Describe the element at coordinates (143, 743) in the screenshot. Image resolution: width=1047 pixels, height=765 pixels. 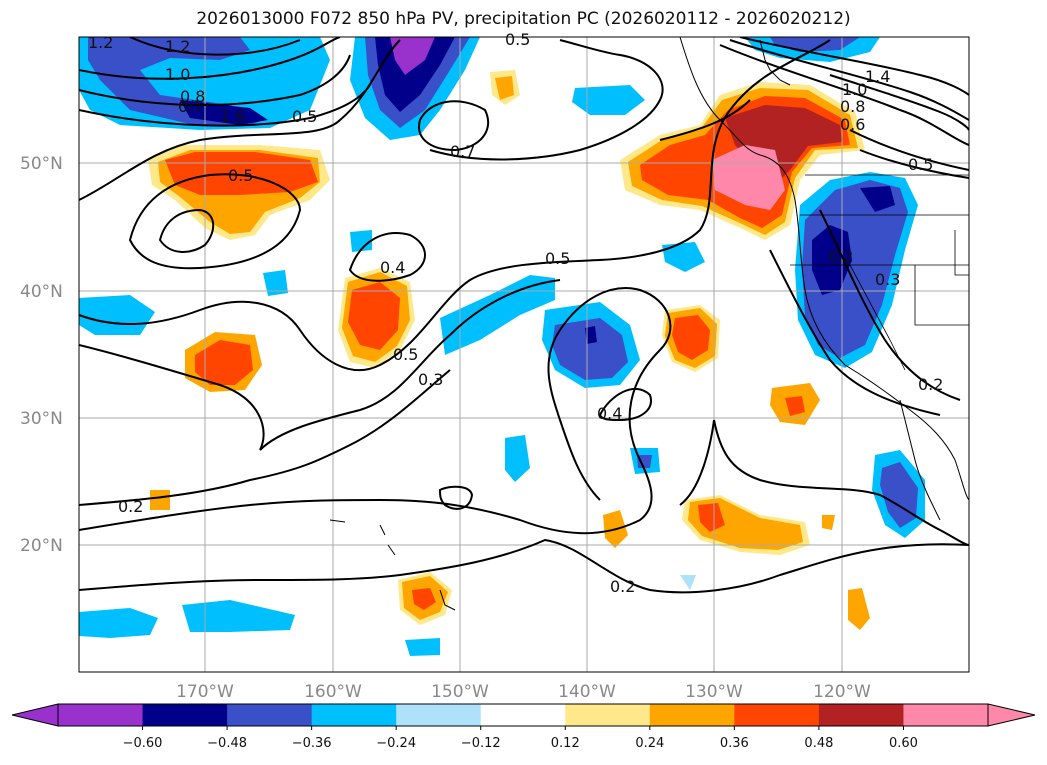
I see `colorbar-tick-label: −0.60` at that location.